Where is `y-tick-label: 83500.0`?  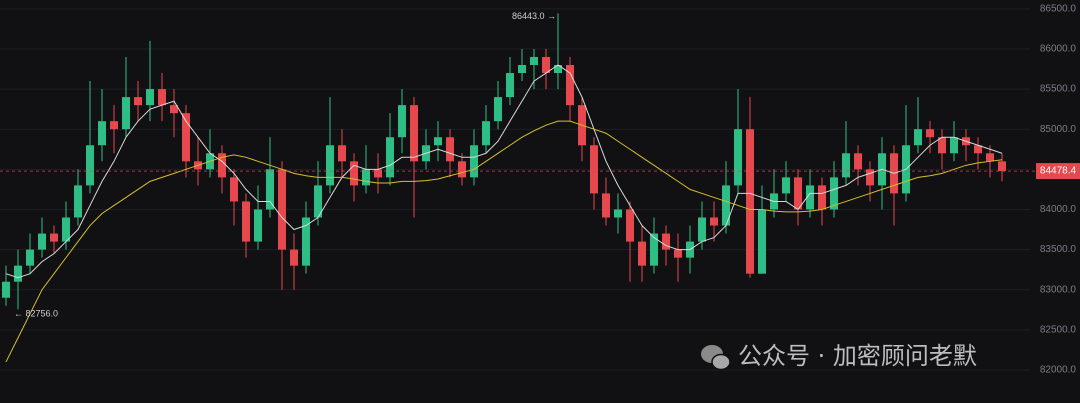
y-tick-label: 83500.0 is located at coordinates (1058, 249).